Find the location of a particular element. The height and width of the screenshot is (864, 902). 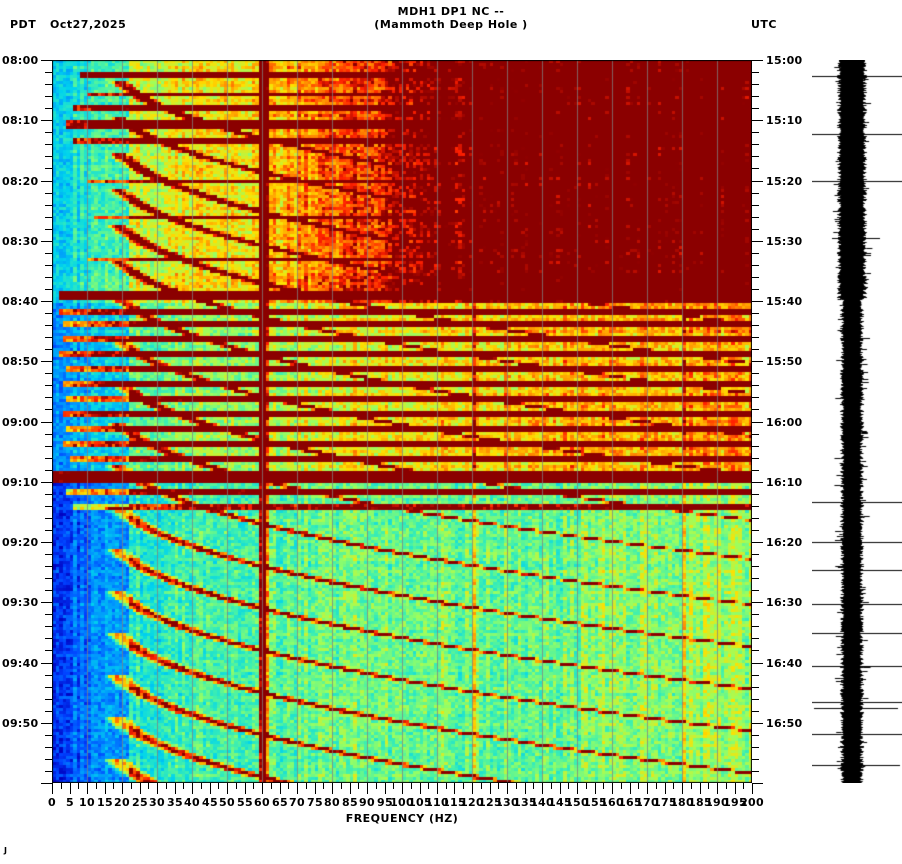

y-axis-label-pdt: 09:30 is located at coordinates (20, 602).